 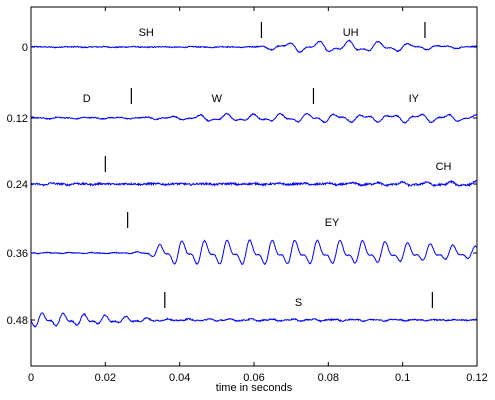 I want to click on y-tick-label: 0.24, so click(x=17, y=185).